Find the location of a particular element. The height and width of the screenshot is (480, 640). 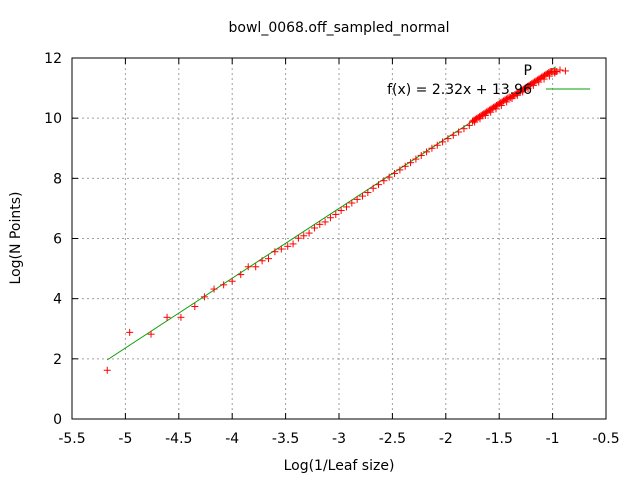

x-tick-label: -2.5 is located at coordinates (392, 439).